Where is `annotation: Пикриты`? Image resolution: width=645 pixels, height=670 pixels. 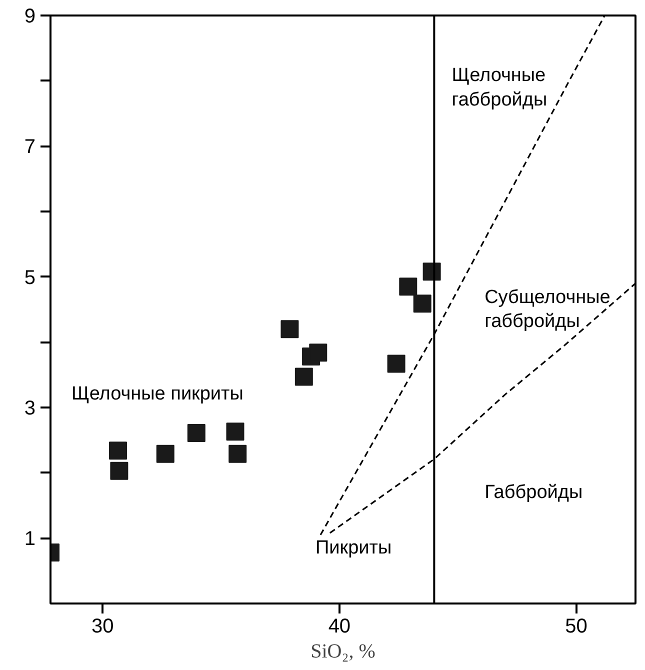
annotation: Пикриты is located at coordinates (354, 548).